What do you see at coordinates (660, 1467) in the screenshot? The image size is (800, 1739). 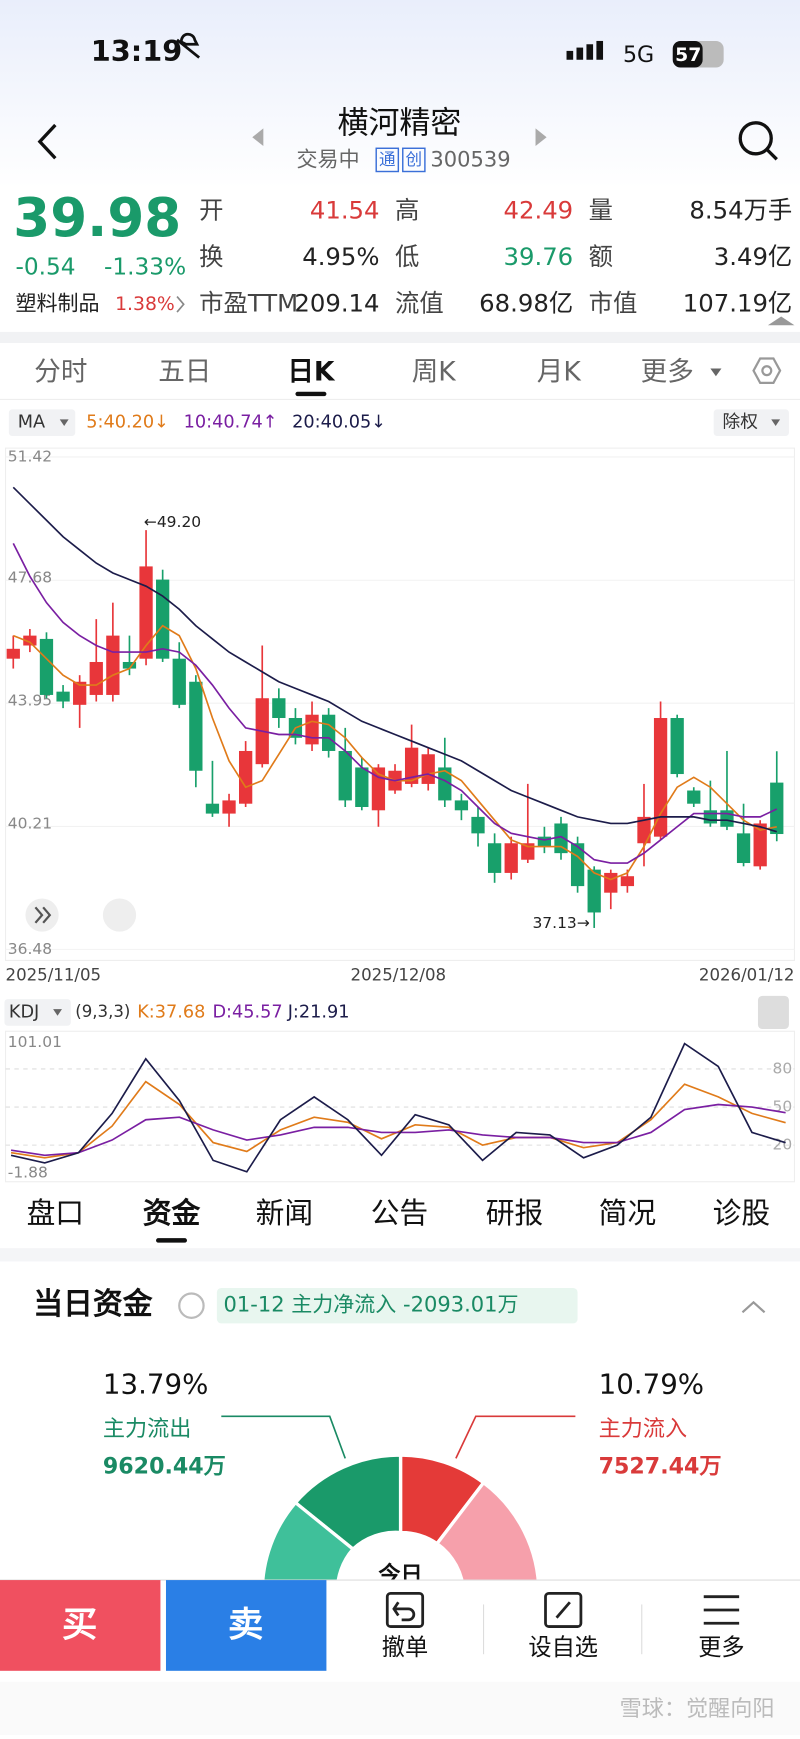 I see `inflow-amount: 7527.44万` at bounding box center [660, 1467].